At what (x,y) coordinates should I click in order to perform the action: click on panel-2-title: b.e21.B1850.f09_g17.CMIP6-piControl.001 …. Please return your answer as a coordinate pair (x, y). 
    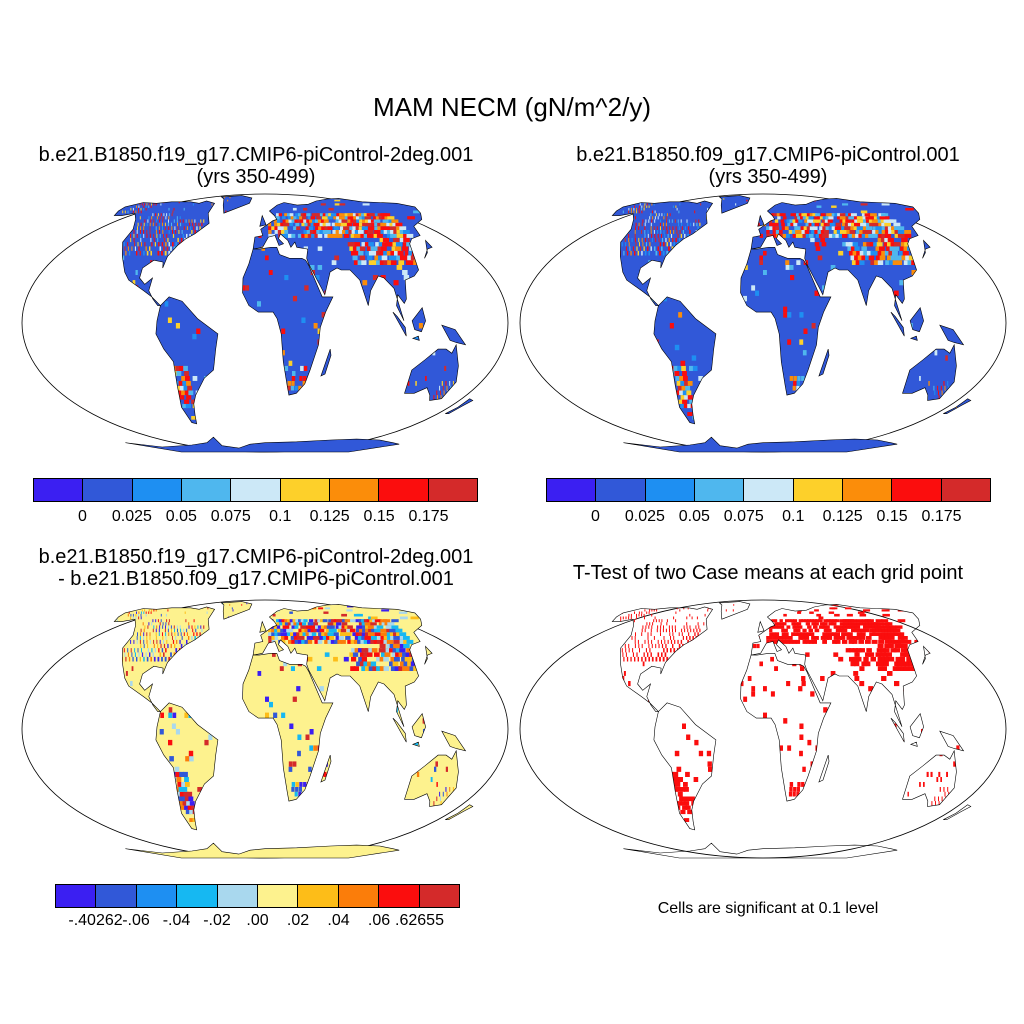
    Looking at the image, I should click on (768, 166).